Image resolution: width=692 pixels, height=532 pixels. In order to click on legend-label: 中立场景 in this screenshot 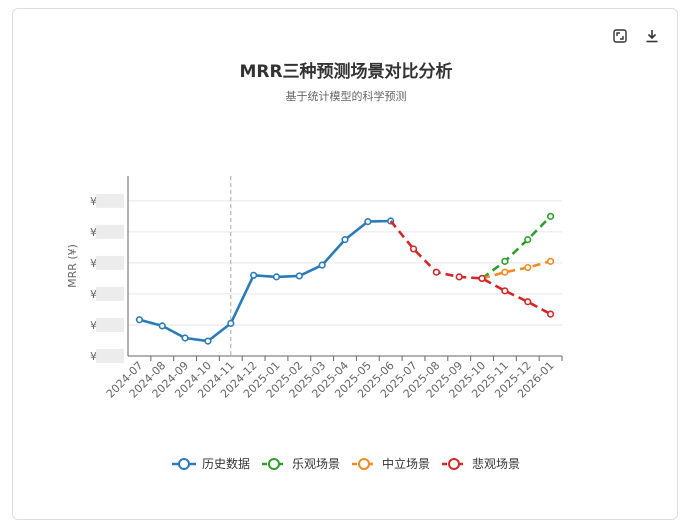, I will do `click(406, 463)`.